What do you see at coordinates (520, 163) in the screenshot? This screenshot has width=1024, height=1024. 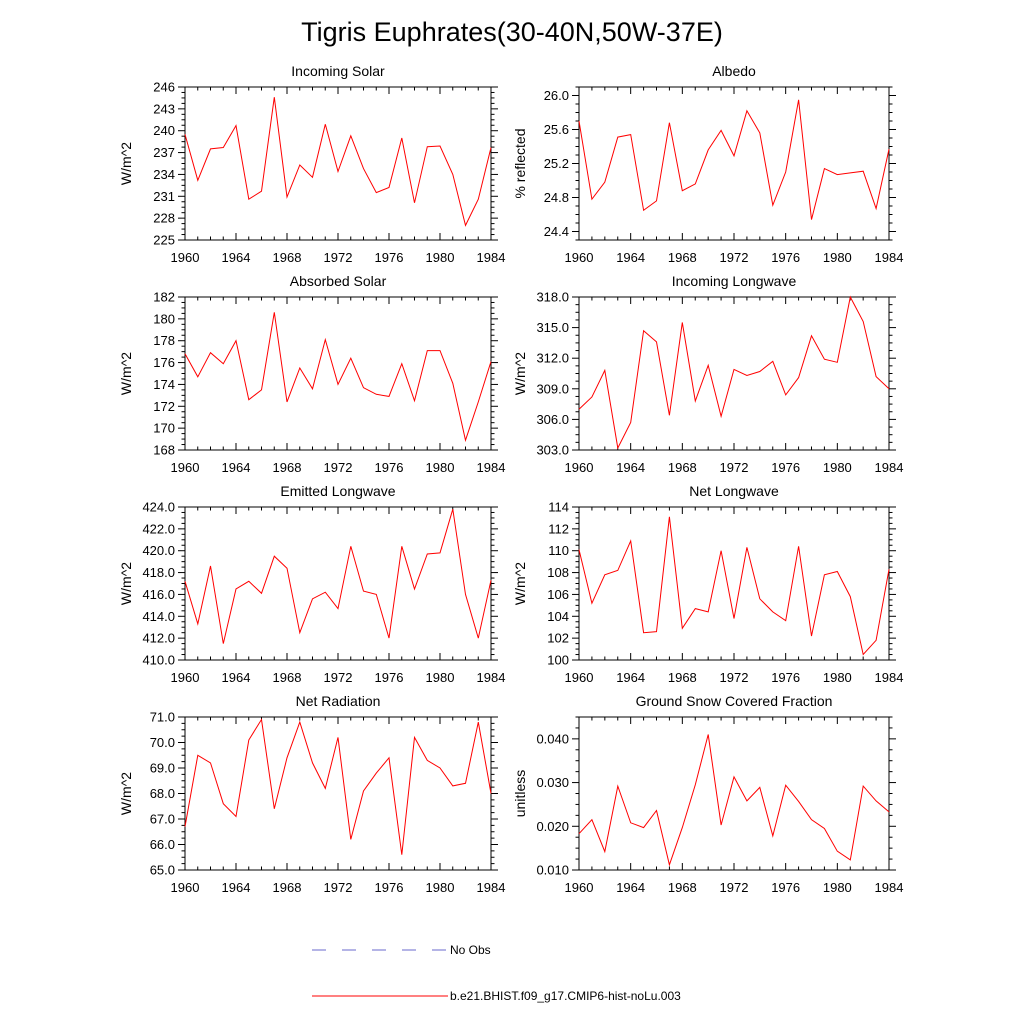 I see `y-axis-label: % reflected` at bounding box center [520, 163].